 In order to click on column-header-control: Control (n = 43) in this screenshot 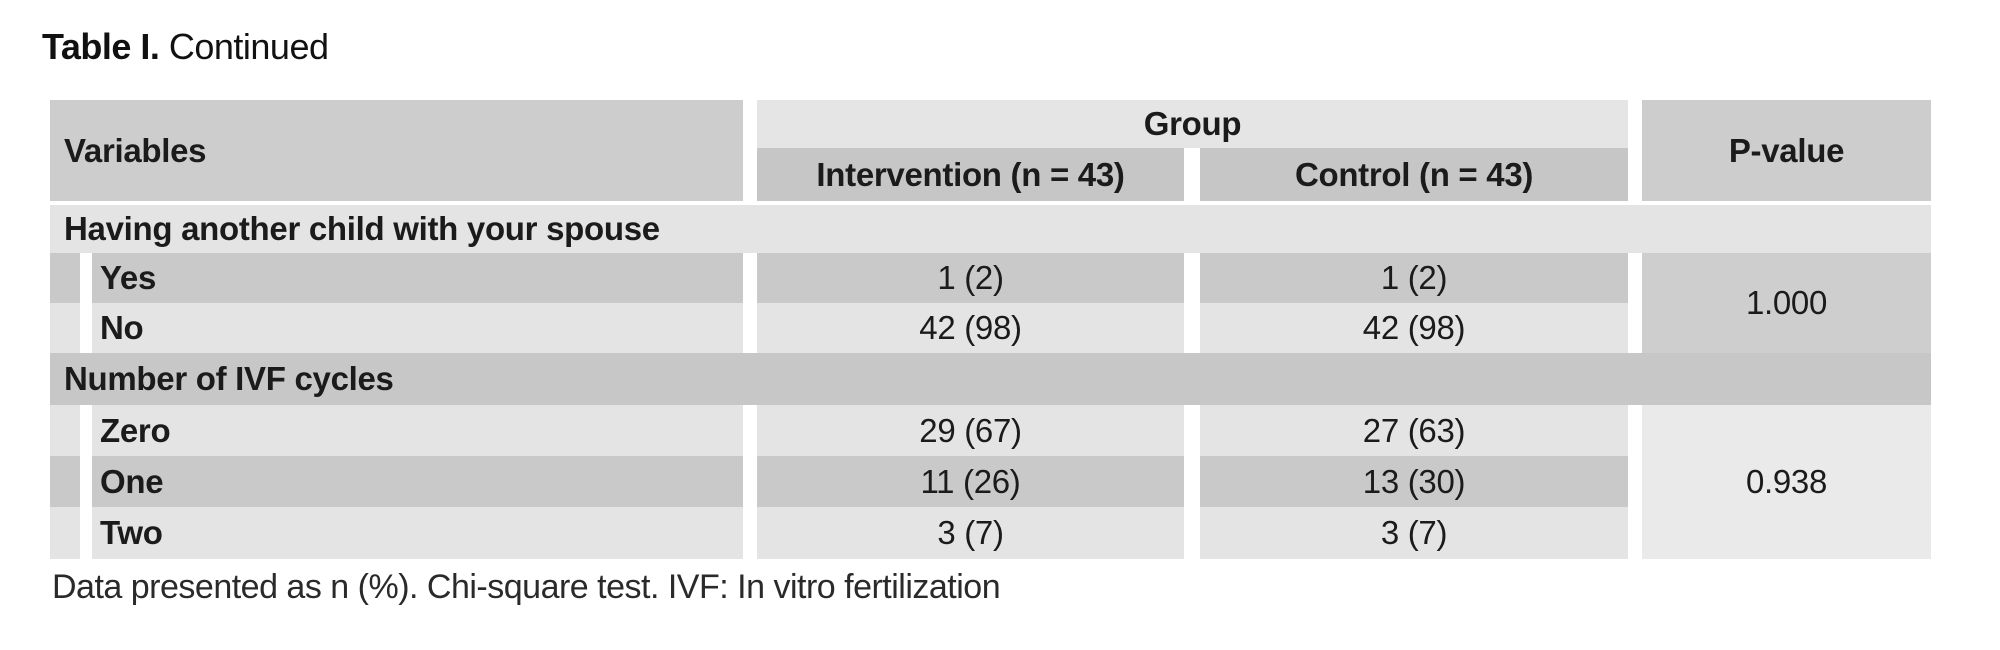, I will do `click(1414, 174)`.